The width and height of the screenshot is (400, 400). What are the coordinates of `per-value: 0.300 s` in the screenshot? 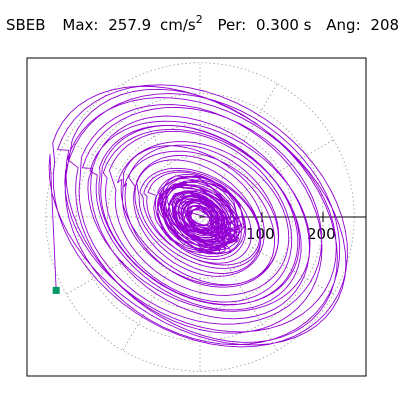 It's located at (283, 25).